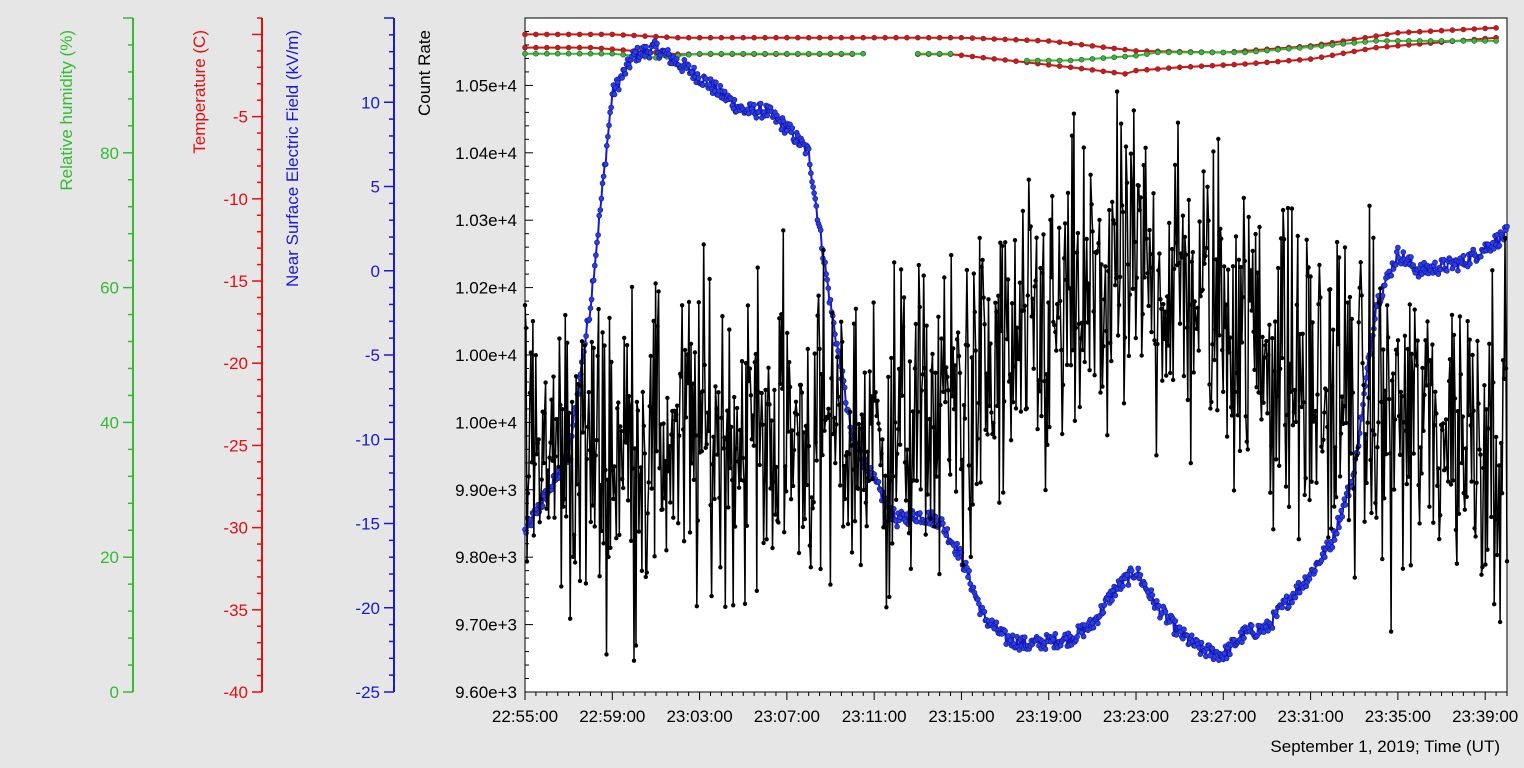  I want to click on count-tick-label: 9.70e+3, so click(486, 625).